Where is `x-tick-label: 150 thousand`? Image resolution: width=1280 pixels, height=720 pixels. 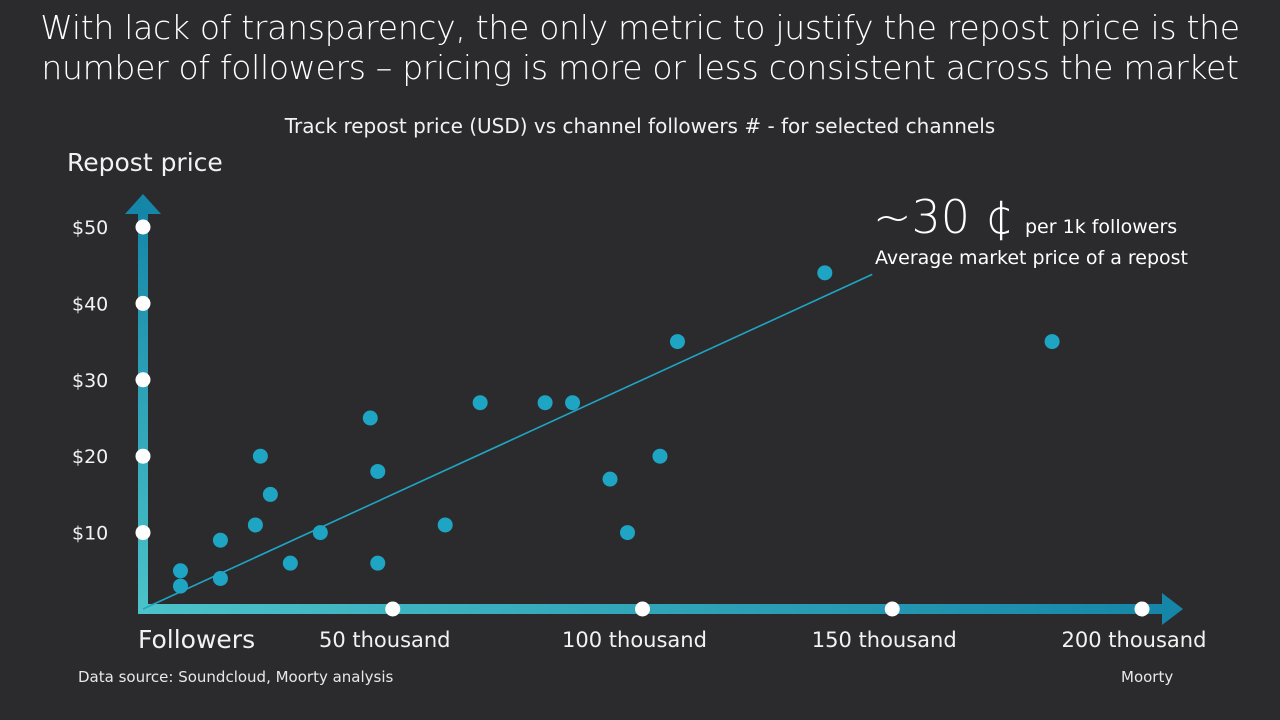 x-tick-label: 150 thousand is located at coordinates (884, 640).